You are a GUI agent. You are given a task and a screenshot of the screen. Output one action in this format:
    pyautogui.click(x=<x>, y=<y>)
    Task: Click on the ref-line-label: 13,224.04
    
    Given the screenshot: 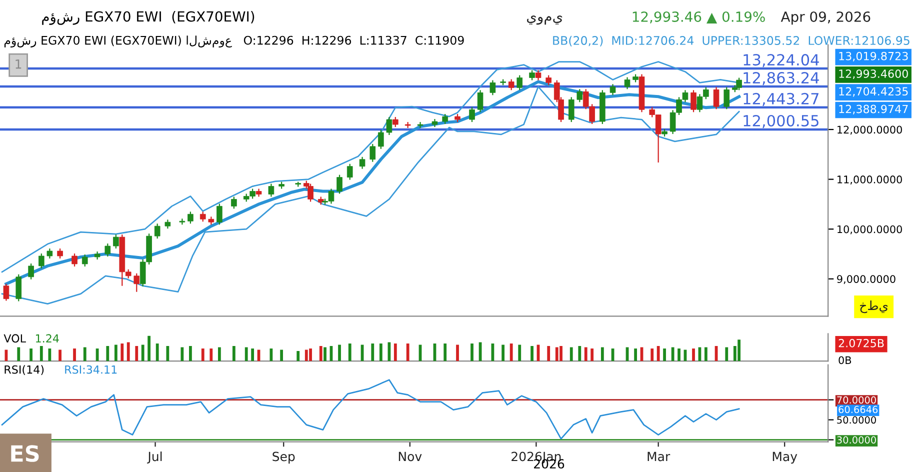 What is the action you would take?
    pyautogui.click(x=781, y=61)
    